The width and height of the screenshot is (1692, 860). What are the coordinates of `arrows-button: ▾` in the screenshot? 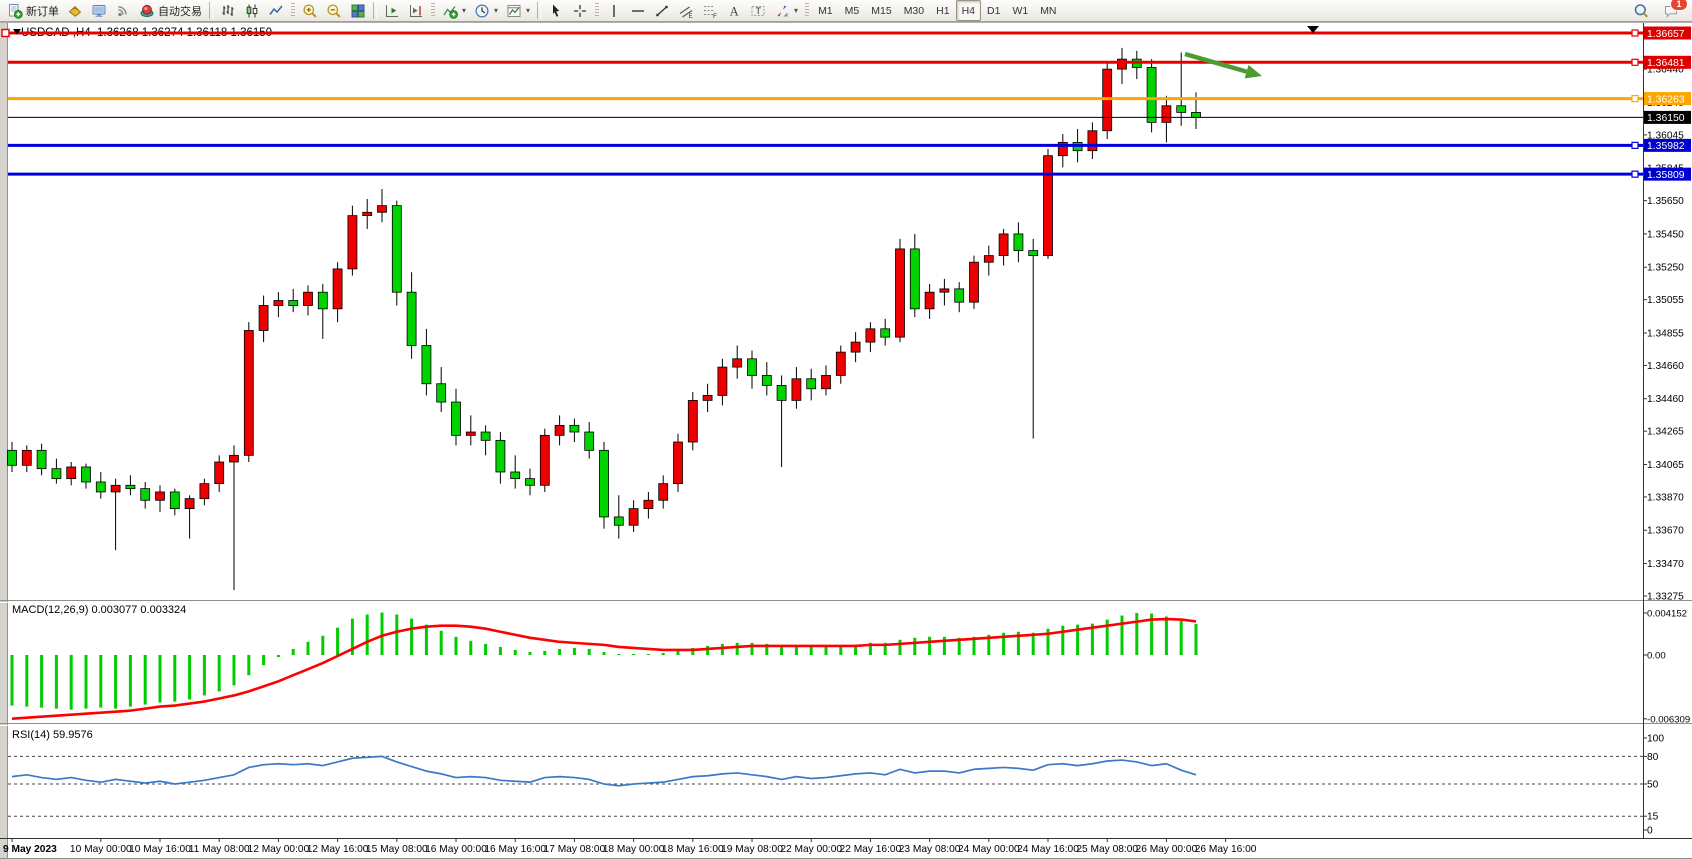 It's located at (786, 10).